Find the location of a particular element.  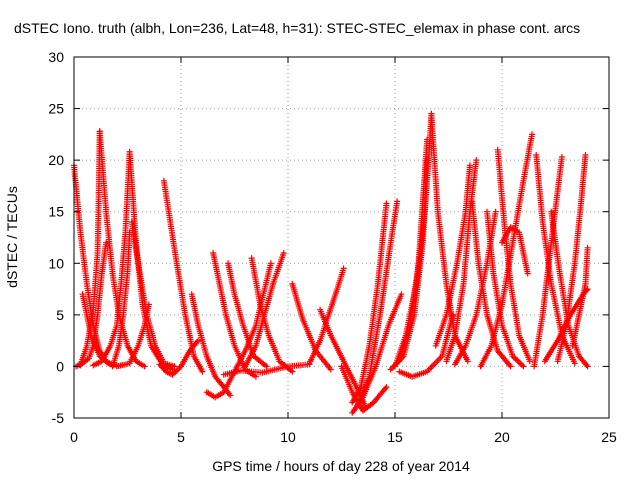

x-tick-label: 5 is located at coordinates (181, 437).